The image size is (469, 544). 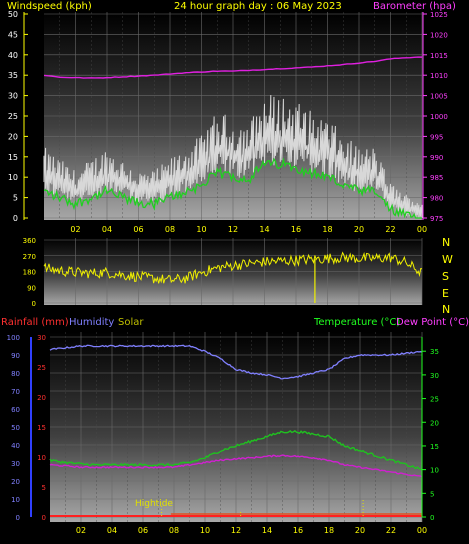 What do you see at coordinates (15, 500) in the screenshot?
I see `humidity-tick-label: 10` at bounding box center [15, 500].